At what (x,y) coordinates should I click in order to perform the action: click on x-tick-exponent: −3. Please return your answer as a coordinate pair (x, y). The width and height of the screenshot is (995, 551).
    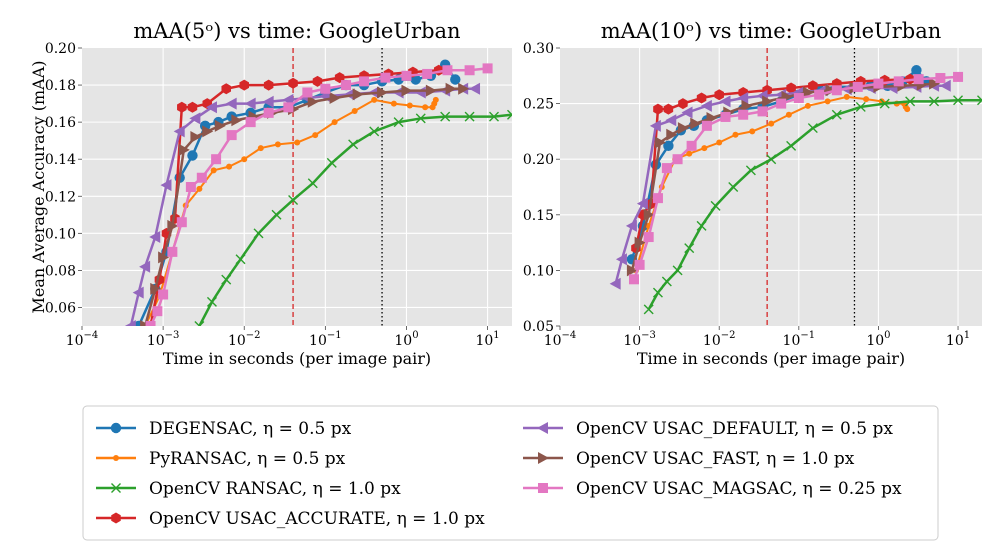
    Looking at the image, I should click on (648, 335).